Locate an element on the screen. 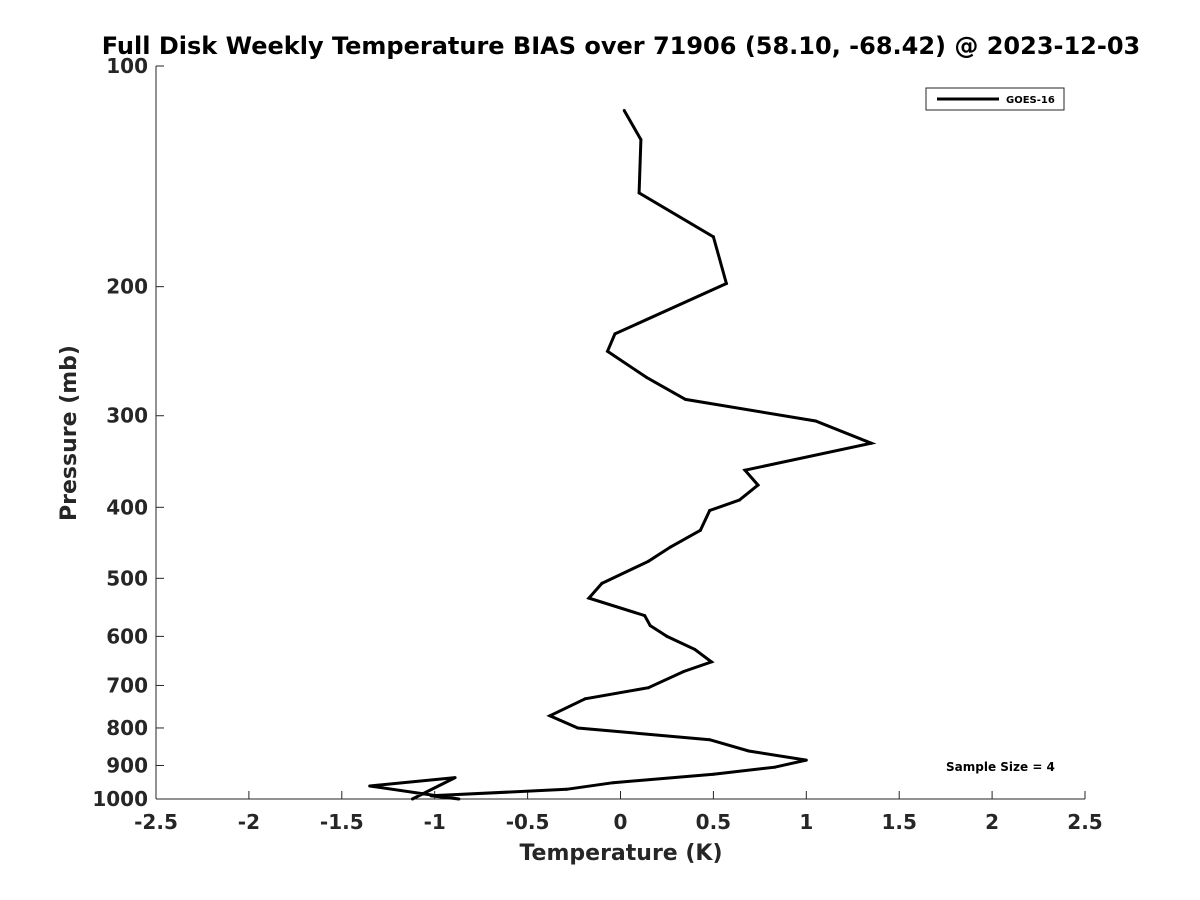  x-axis-label: Temperature (K) is located at coordinates (620, 853).